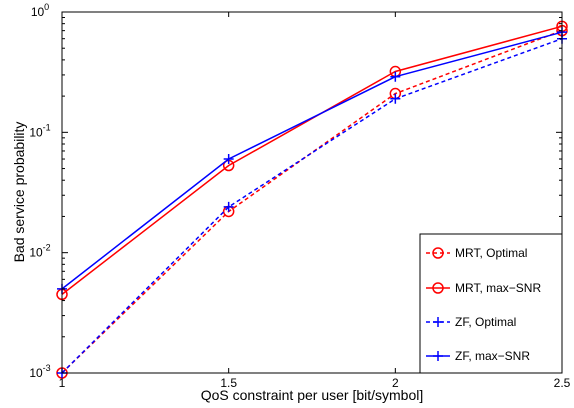 The height and width of the screenshot is (408, 574). I want to click on y-tick-label: 10⁰, so click(40, 10).